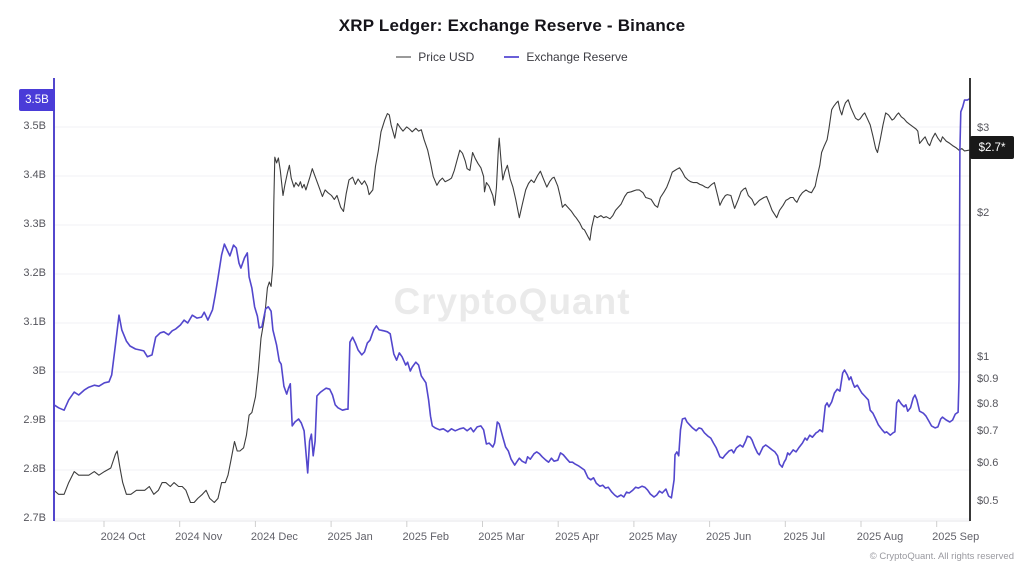  What do you see at coordinates (577, 57) in the screenshot?
I see `legend-label-reserve: Exchange Reserve` at bounding box center [577, 57].